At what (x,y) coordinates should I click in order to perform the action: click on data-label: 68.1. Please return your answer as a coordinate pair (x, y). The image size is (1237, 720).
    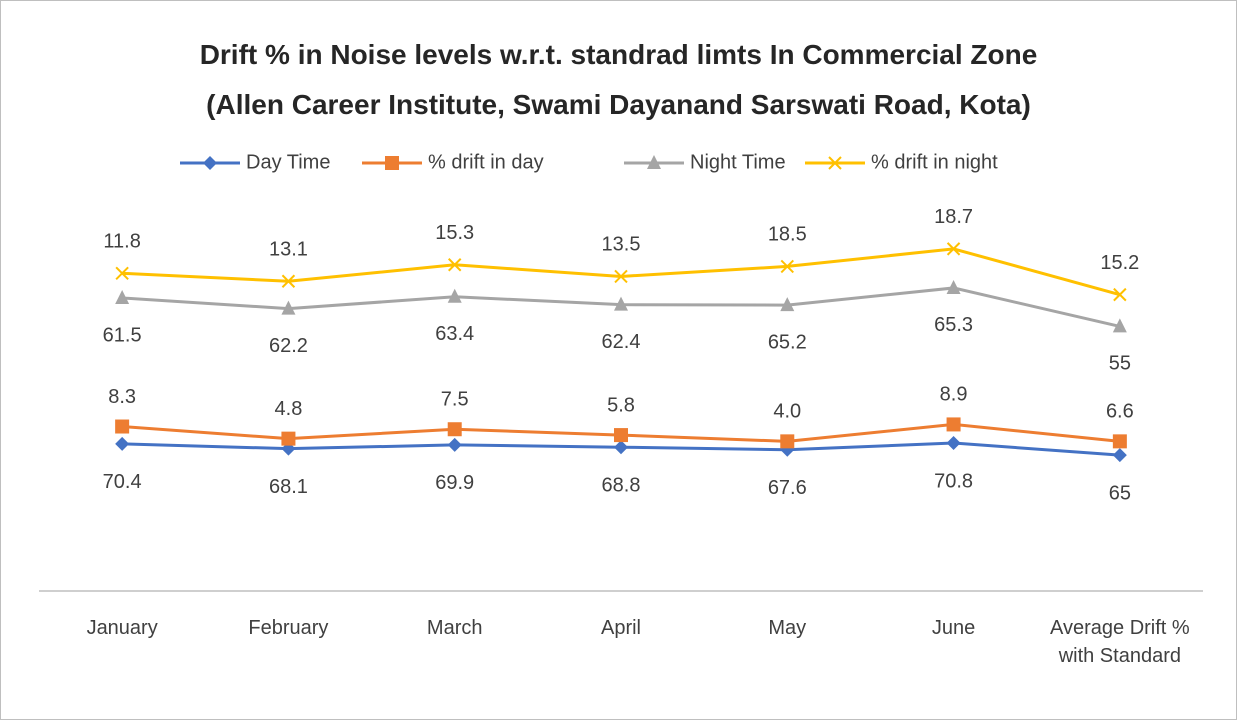
    Looking at the image, I should click on (288, 487).